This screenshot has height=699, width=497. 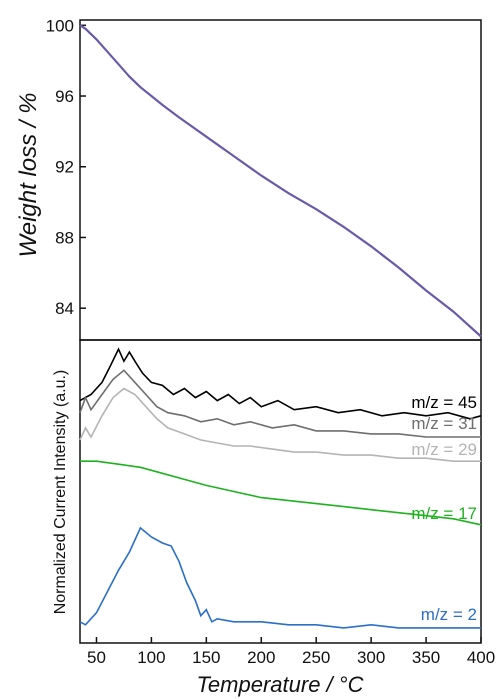 I want to click on upper-y-tick-label: 92, so click(x=64, y=167).